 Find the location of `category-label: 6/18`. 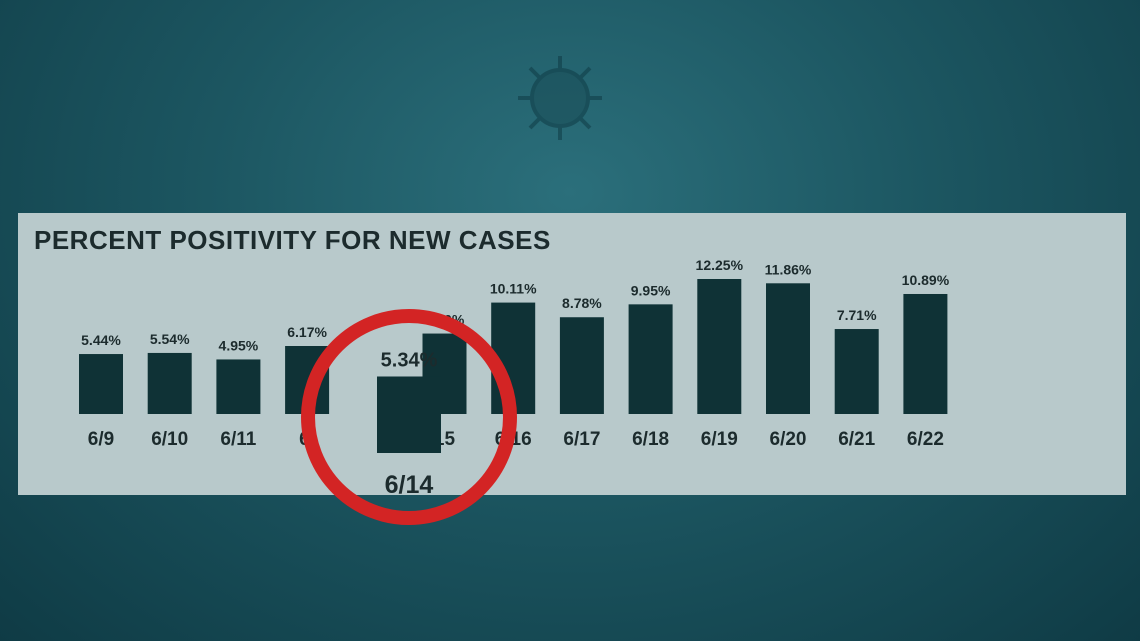

category-label: 6/18 is located at coordinates (650, 439).